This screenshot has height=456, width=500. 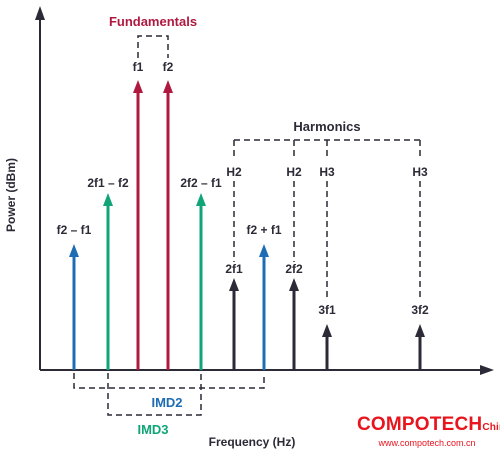 What do you see at coordinates (420, 310) in the screenshot?
I see `label-3f2: 3f2` at bounding box center [420, 310].